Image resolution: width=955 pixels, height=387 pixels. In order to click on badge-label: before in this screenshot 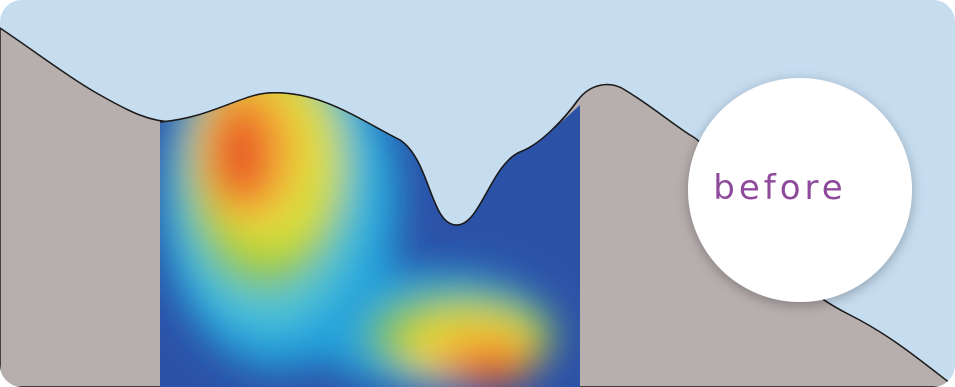, I will do `click(780, 188)`.